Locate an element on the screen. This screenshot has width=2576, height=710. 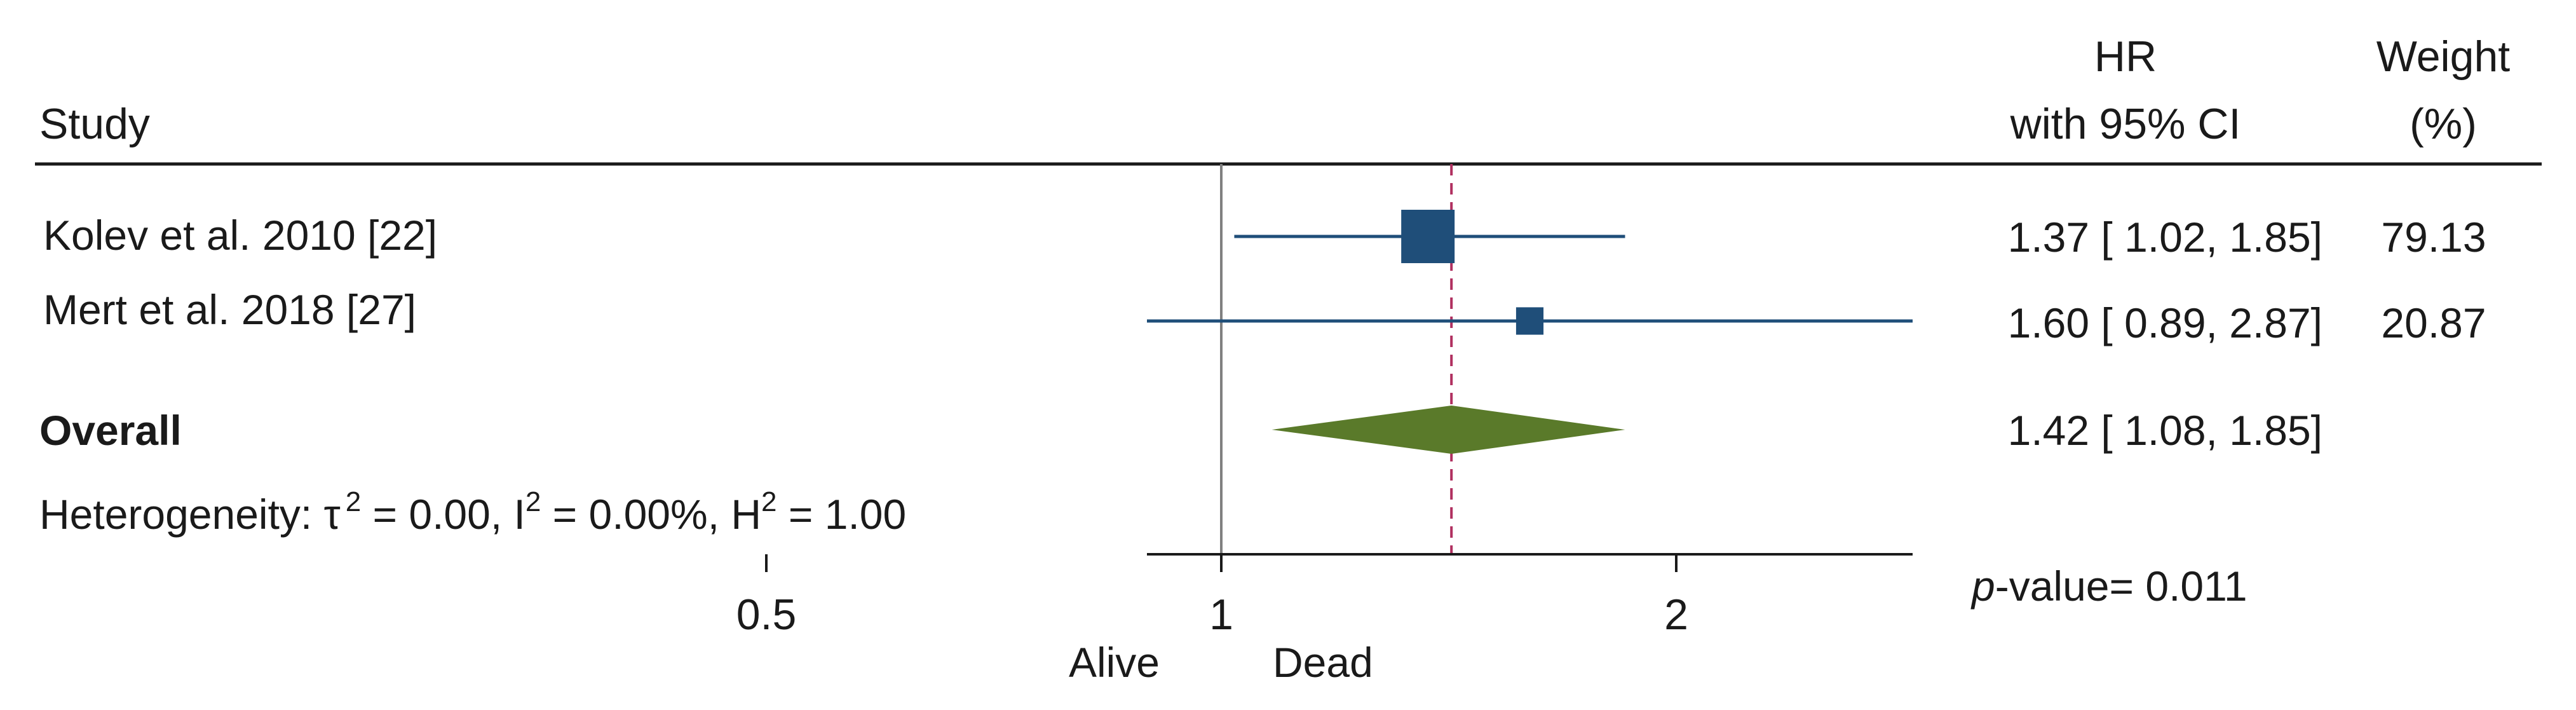
overall-diamond is located at coordinates (1448, 430).